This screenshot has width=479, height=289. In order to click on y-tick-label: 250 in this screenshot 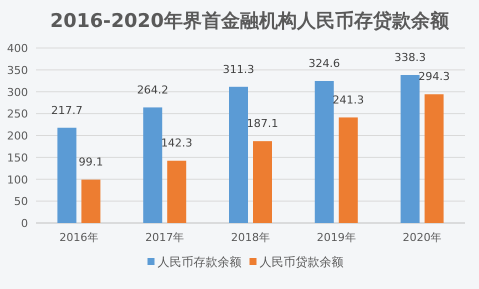, I will do `click(17, 114)`.